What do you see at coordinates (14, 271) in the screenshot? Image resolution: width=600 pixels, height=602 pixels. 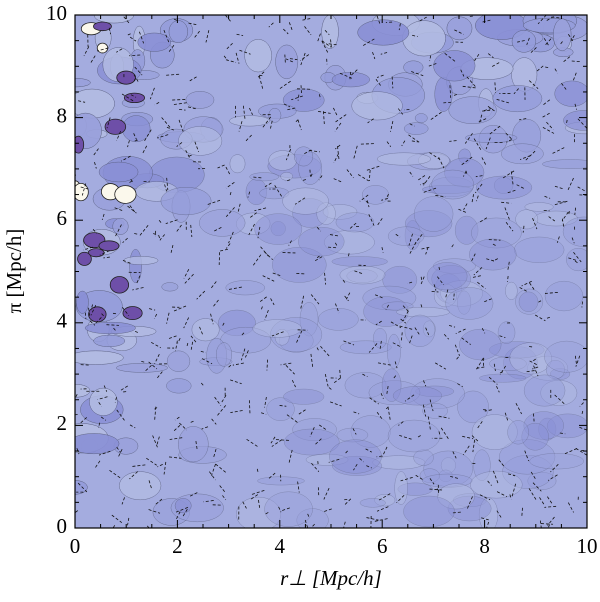 I see `y-axis-label: π [Mpc/h]` at bounding box center [14, 271].